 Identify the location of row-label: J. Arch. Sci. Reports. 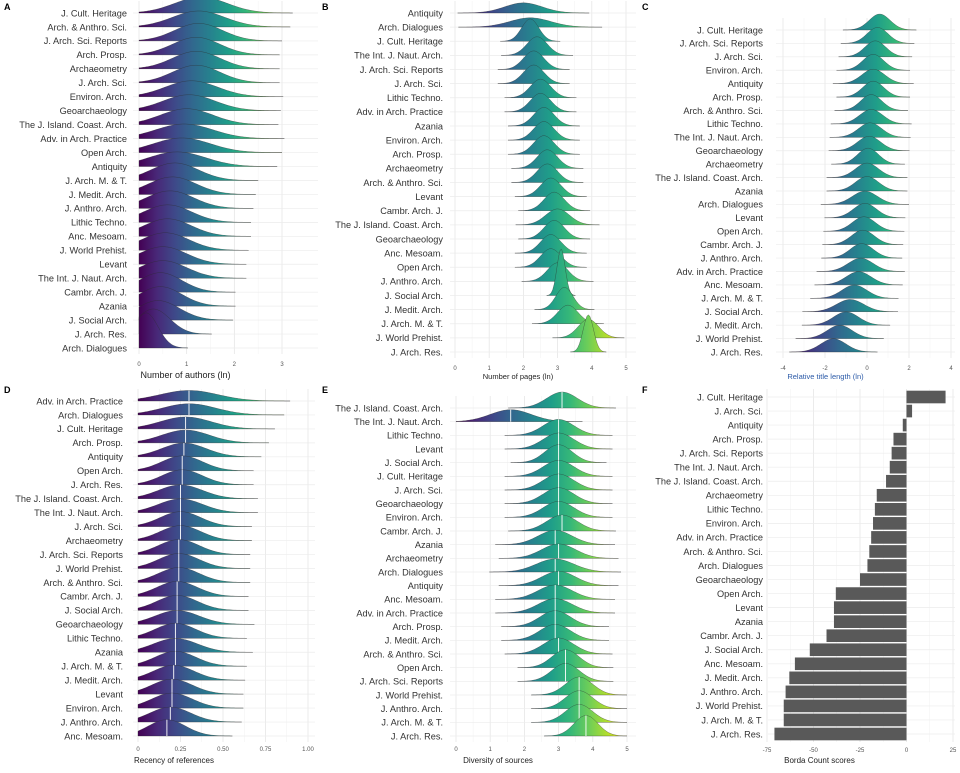
(722, 44).